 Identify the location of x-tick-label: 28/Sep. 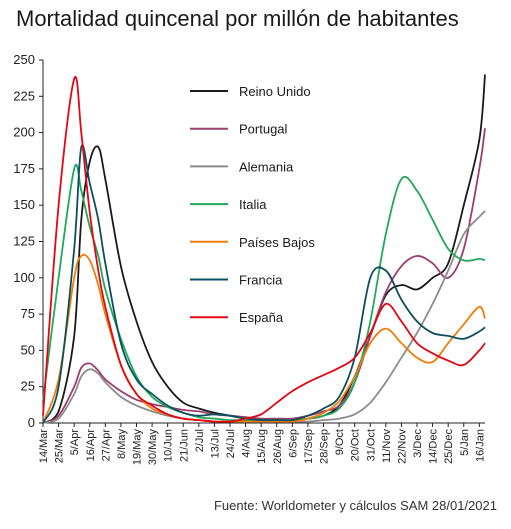
(325, 446).